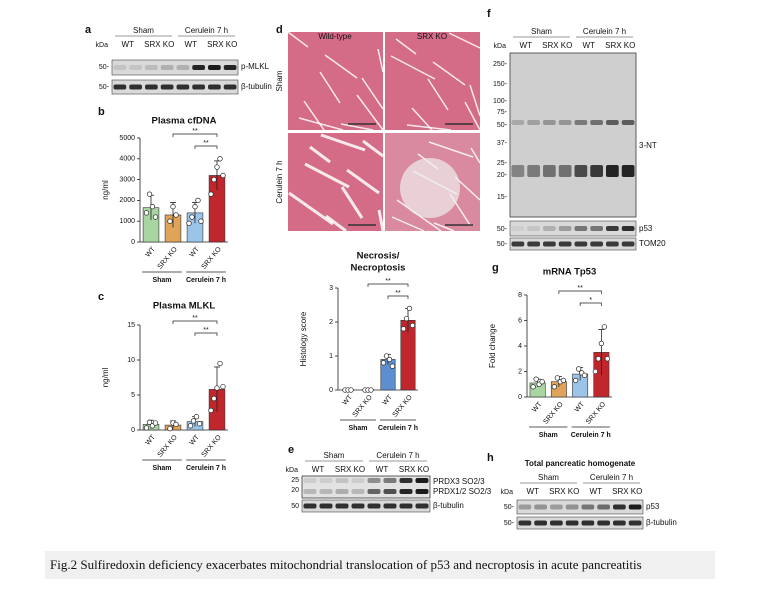  Describe the element at coordinates (335, 36) in the screenshot. I see `column-label: Wild-type` at that location.